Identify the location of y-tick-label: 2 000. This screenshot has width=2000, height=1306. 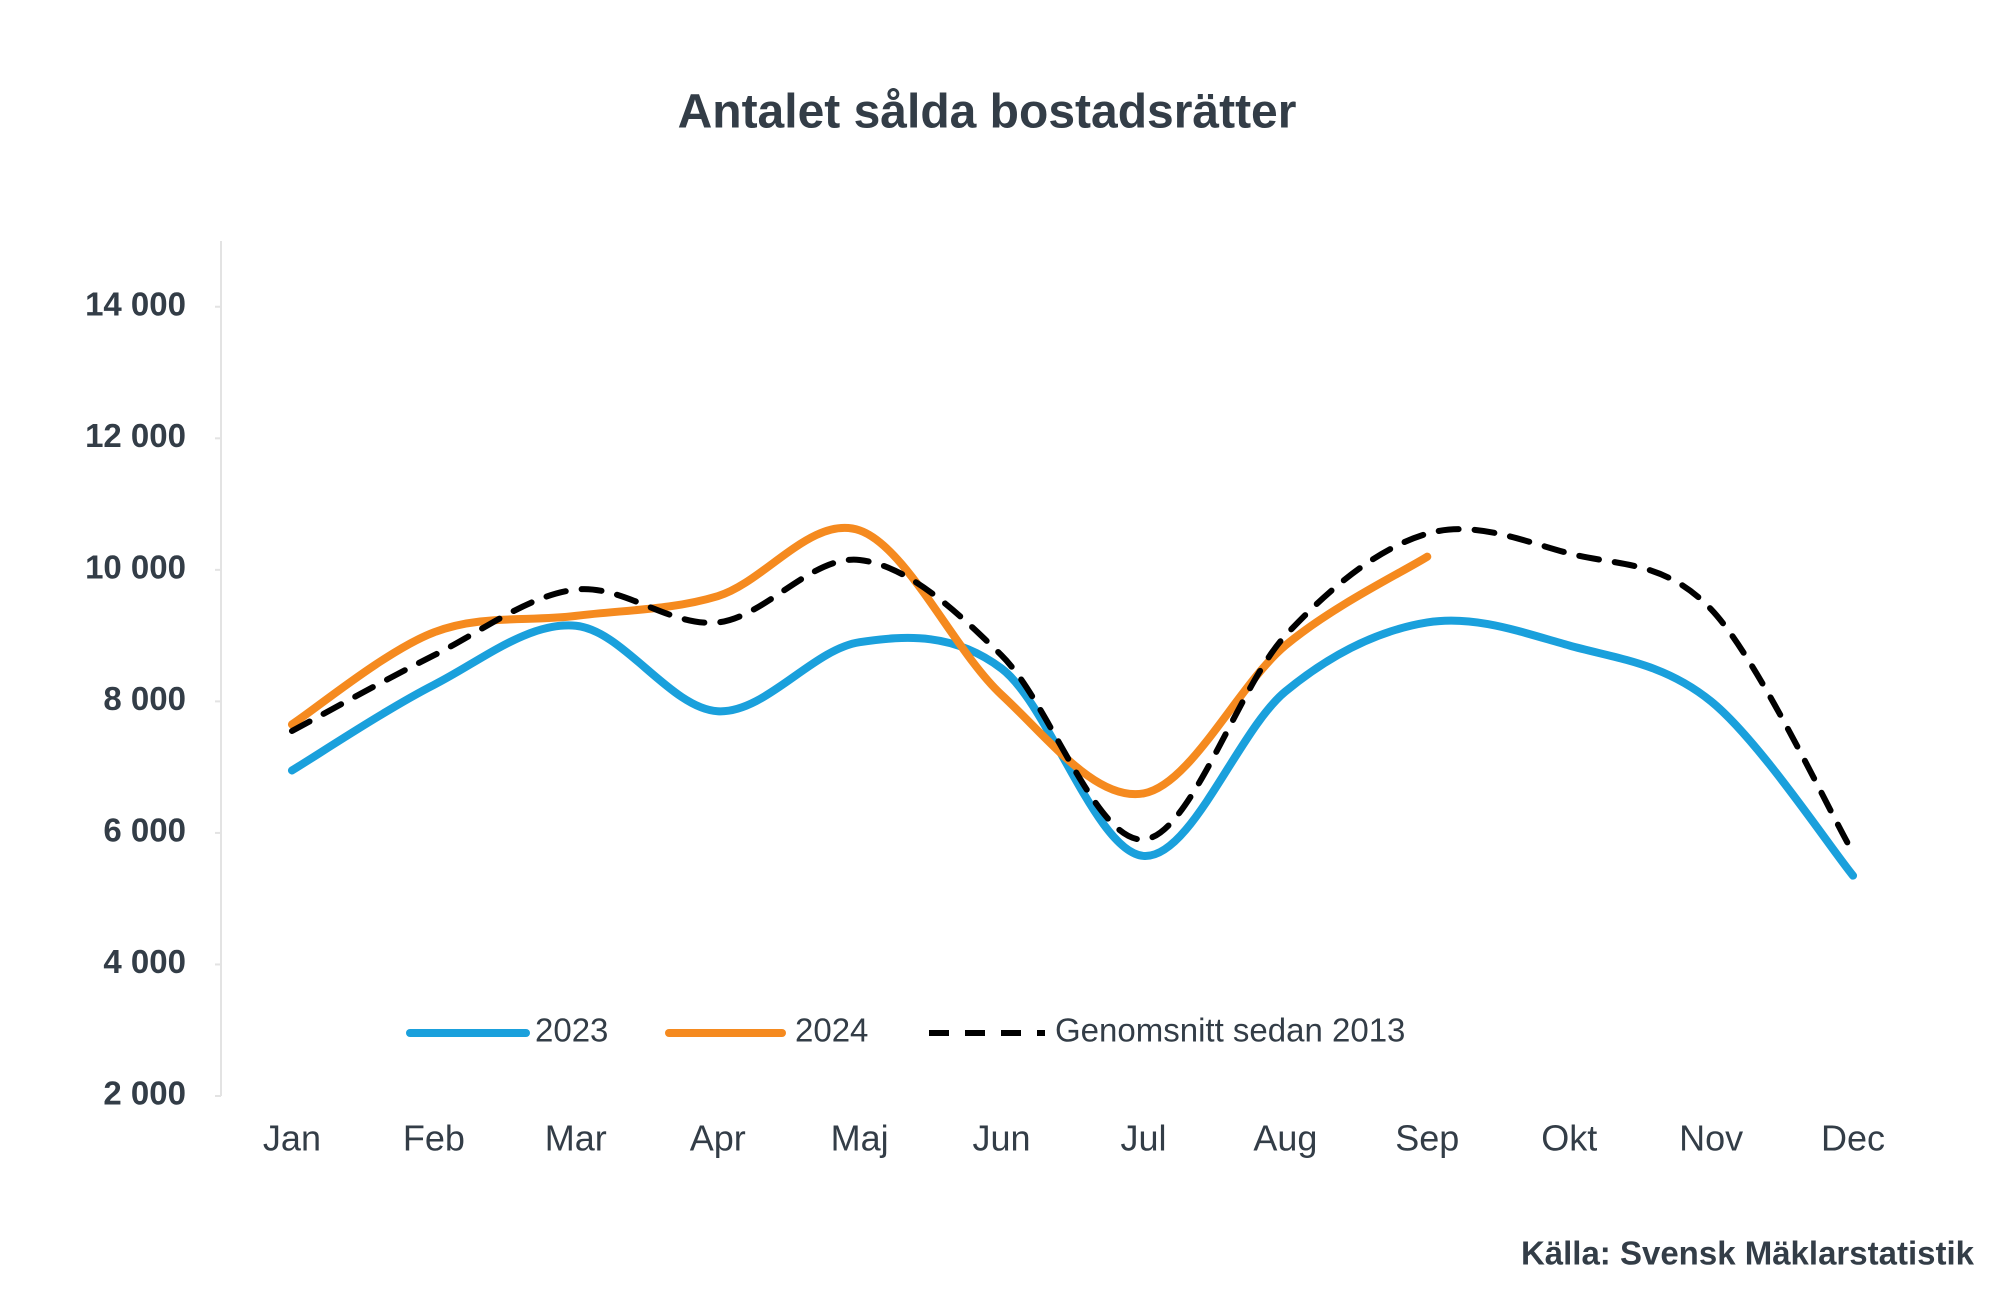
(144, 1093).